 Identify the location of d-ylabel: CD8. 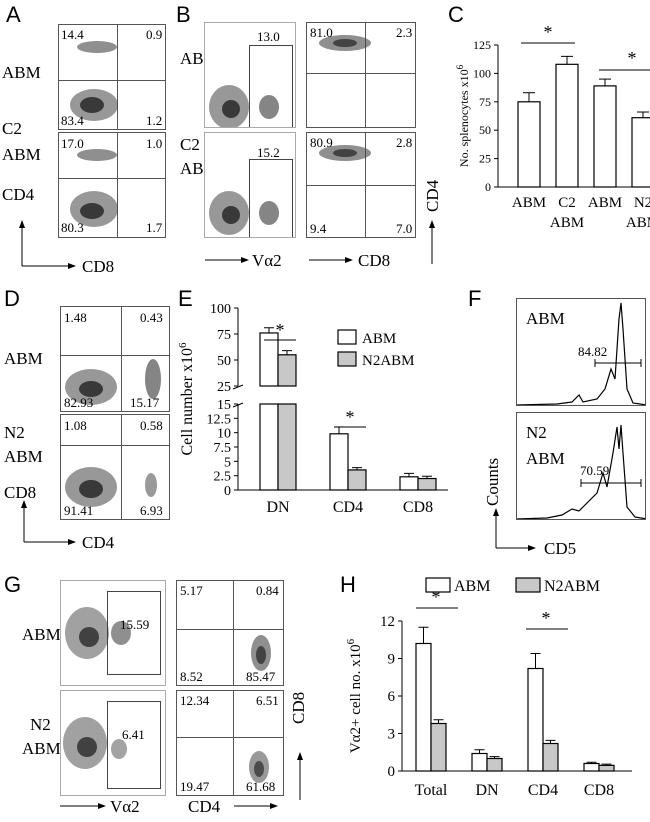
(20, 492).